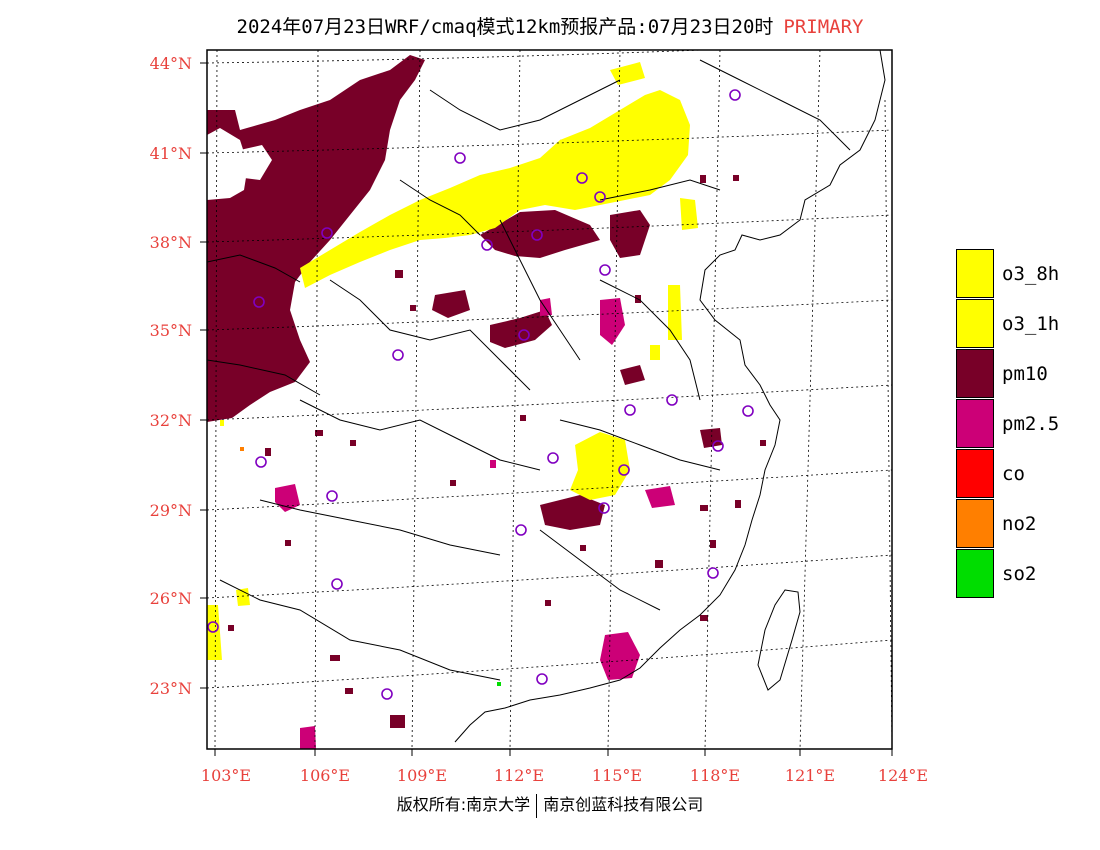 This screenshot has height=850, width=1100. Describe the element at coordinates (226, 775) in the screenshot. I see `lon-label-103: 103°E` at that location.